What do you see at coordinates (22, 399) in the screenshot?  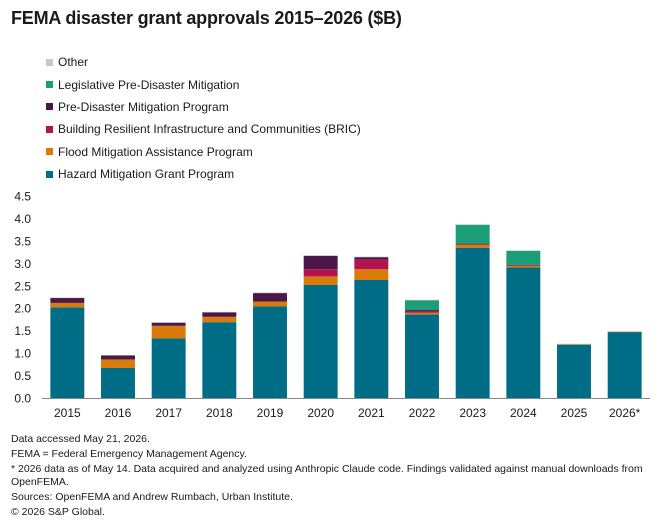 I see `y-tick-label: 0.0` at bounding box center [22, 399].